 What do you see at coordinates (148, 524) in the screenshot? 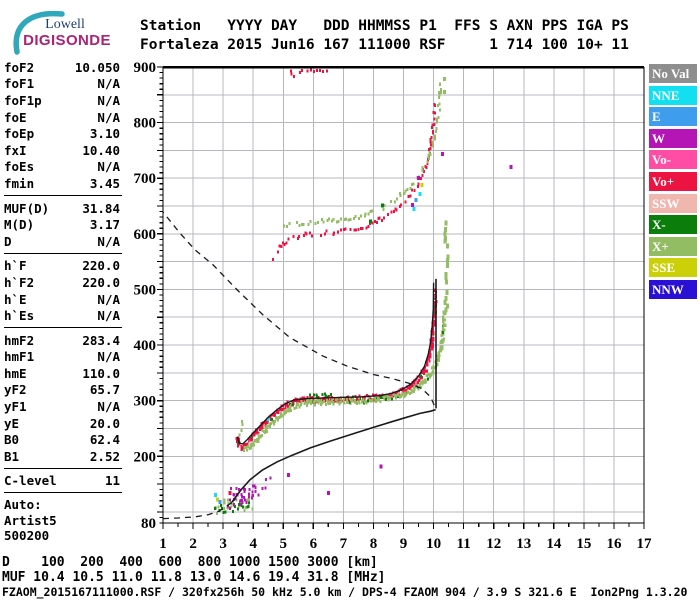
I see `y-tick-label-80: 80` at bounding box center [148, 524].